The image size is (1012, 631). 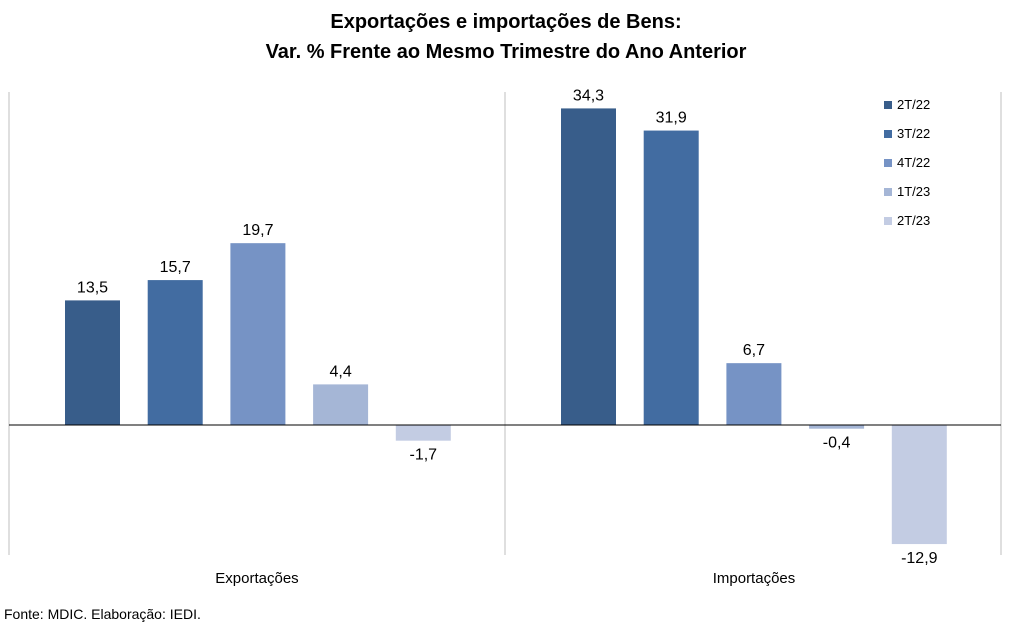 I want to click on legend-item: 4T/22, so click(x=907, y=162).